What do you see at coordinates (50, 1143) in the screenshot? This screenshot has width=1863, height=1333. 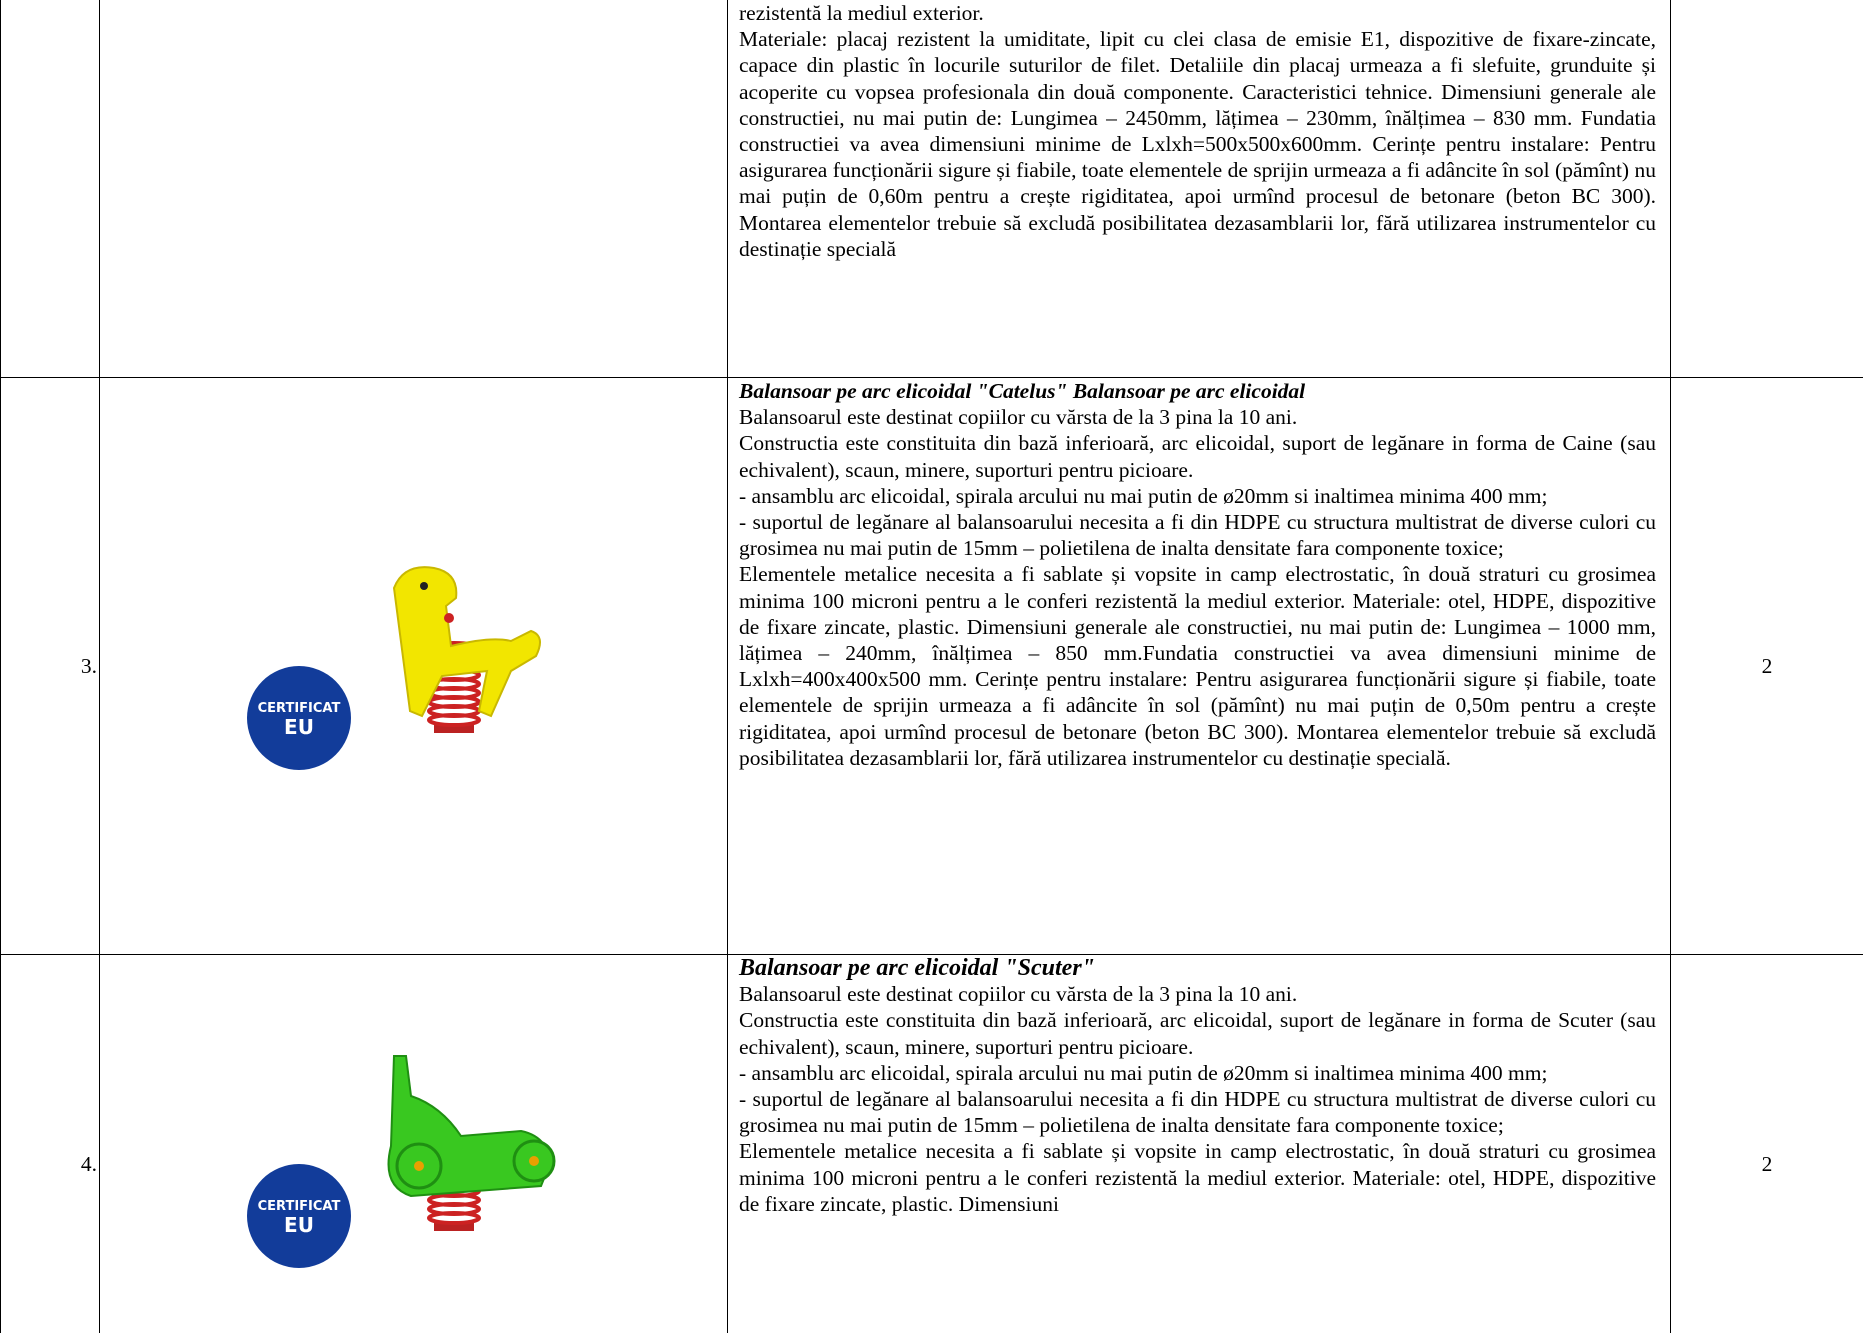 I see `number-cell: 4.` at bounding box center [50, 1143].